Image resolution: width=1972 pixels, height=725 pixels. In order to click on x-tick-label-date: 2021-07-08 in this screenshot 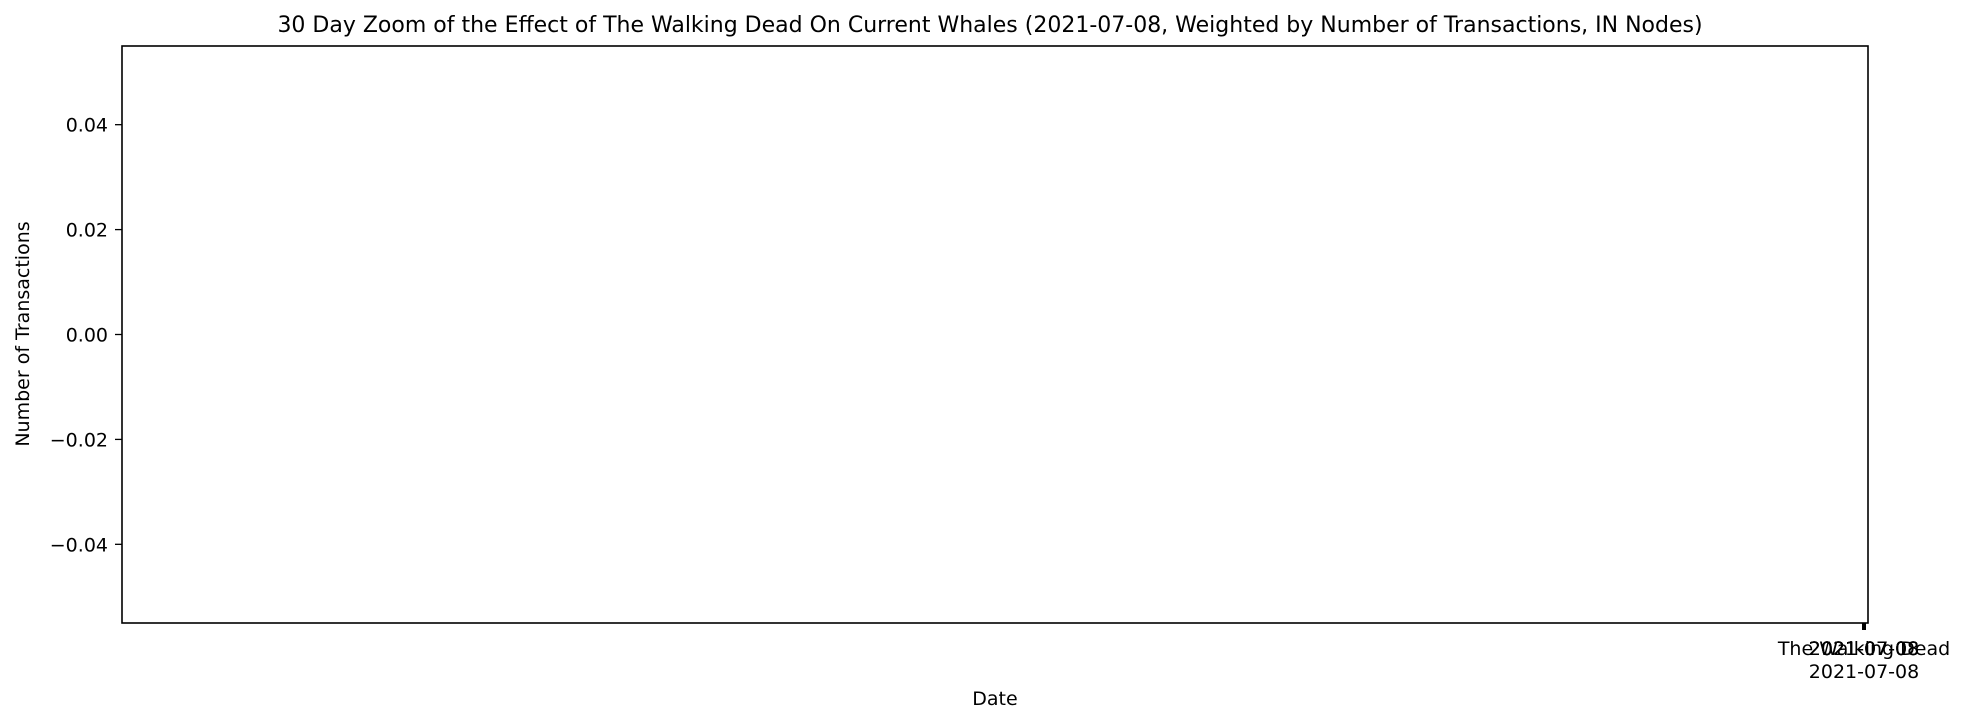, I will do `click(1864, 672)`.